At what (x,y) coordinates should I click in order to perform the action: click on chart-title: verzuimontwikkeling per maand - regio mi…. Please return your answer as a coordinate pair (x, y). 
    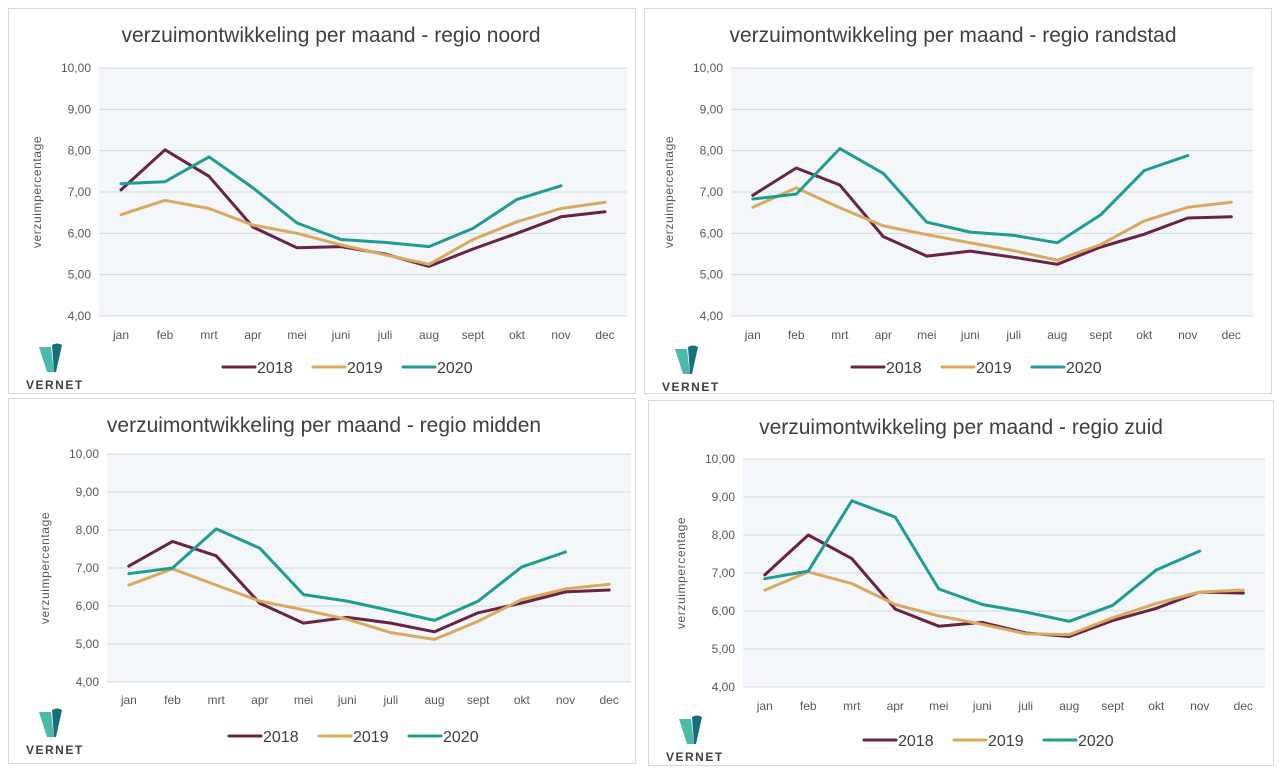
    Looking at the image, I should click on (324, 425).